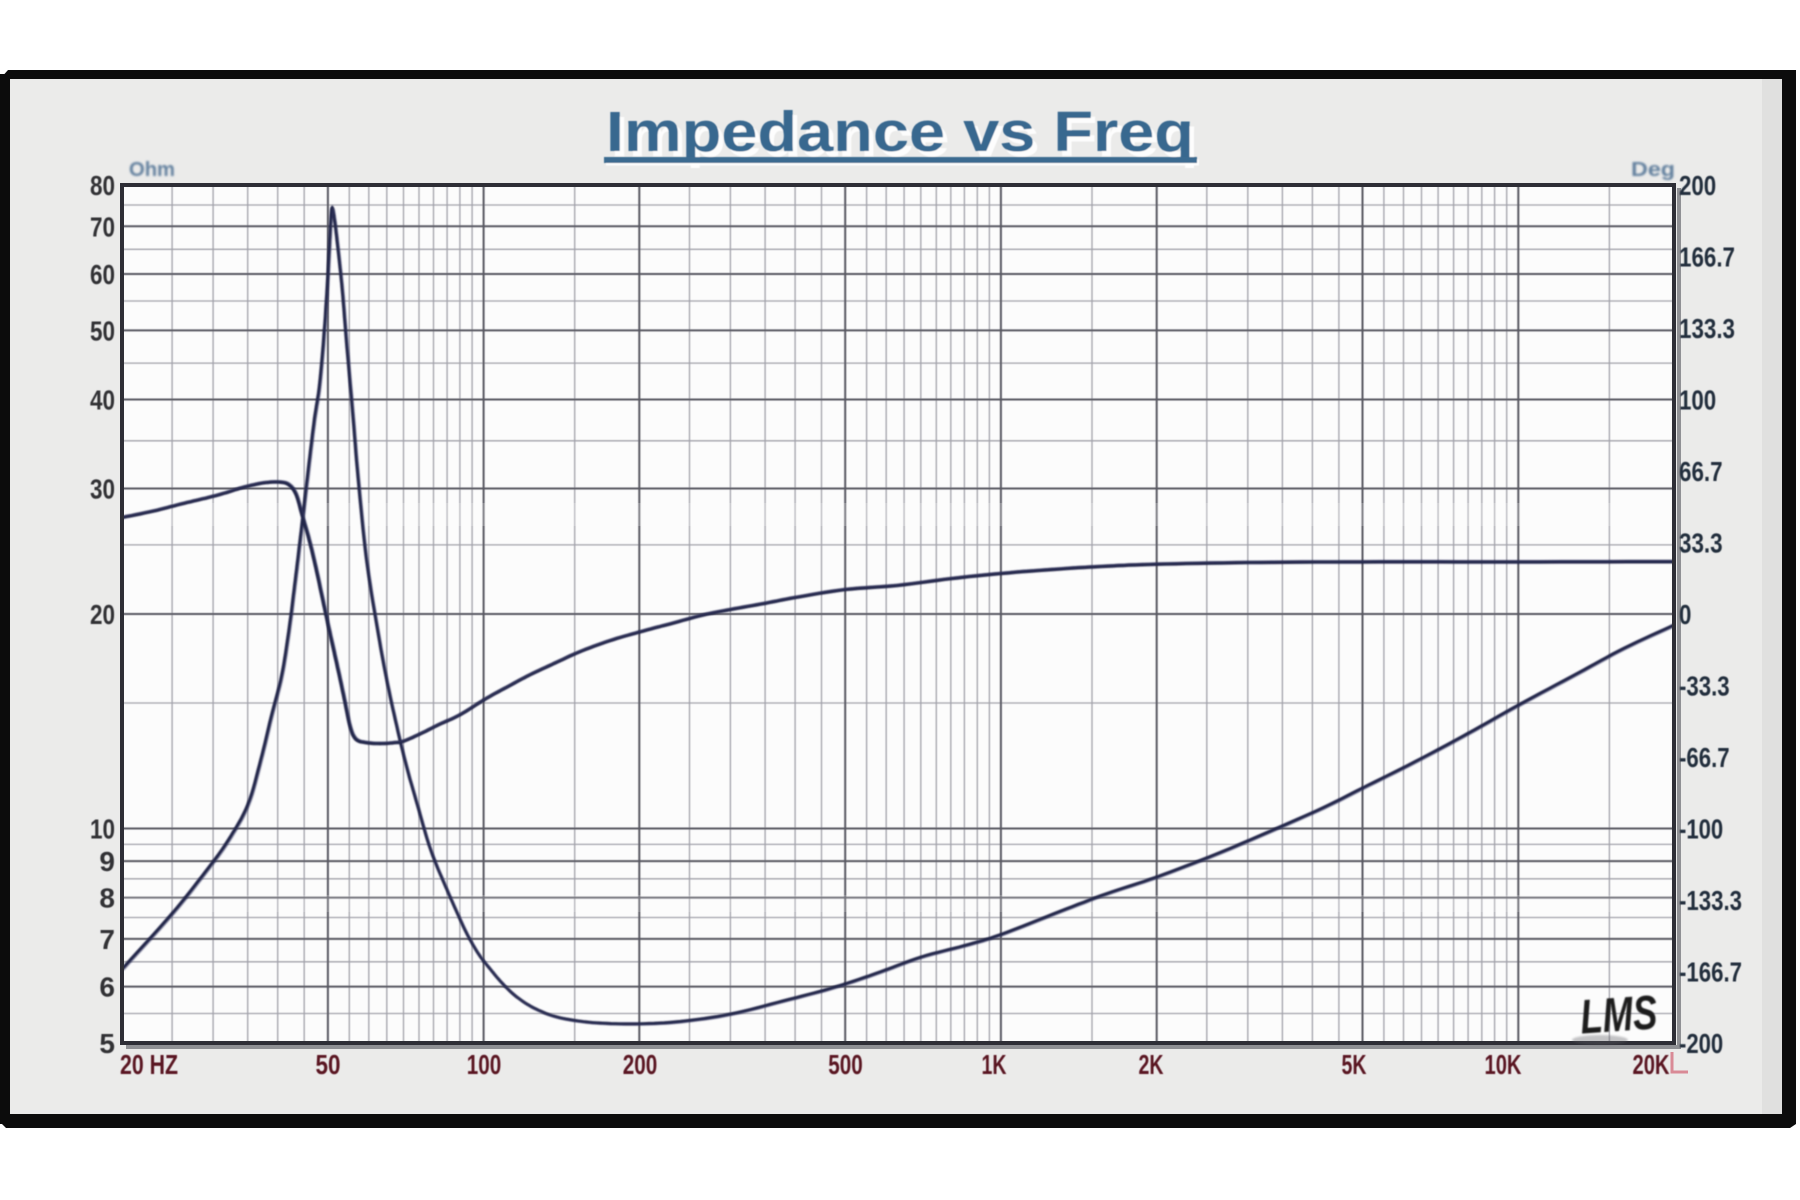 This screenshot has width=1800, height=1200. I want to click on svg-text: 8, so click(107, 898).